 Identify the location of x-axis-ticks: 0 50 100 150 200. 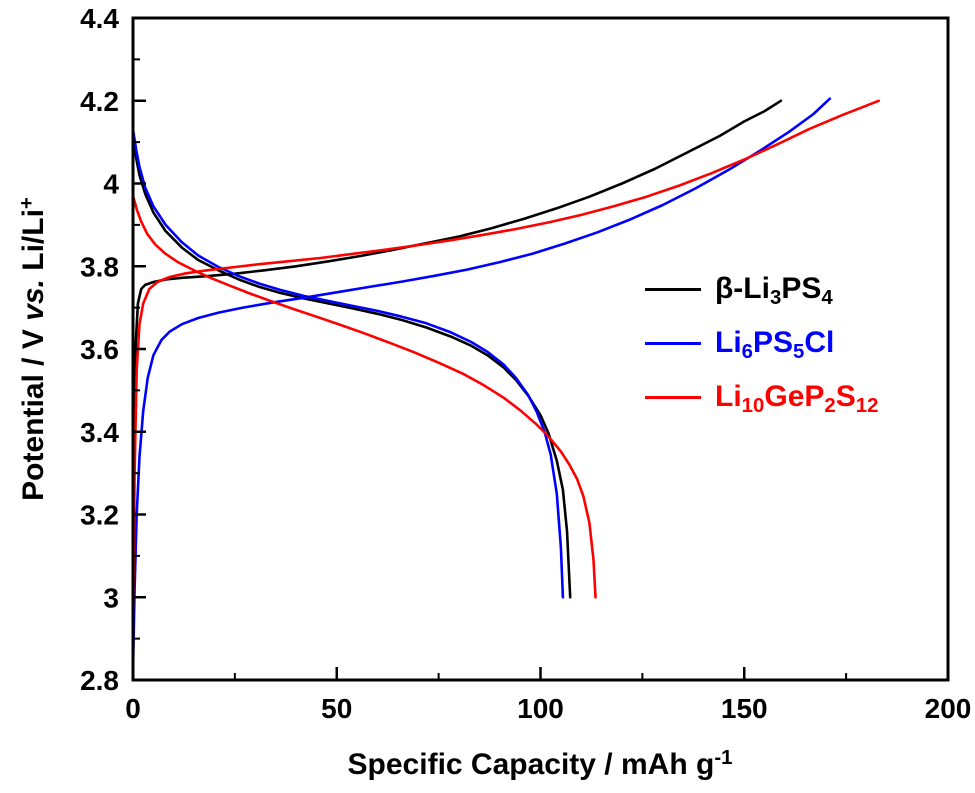
(548, 695).